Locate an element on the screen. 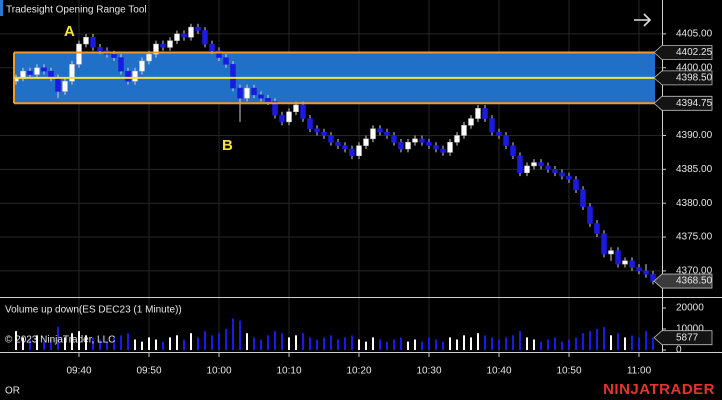  annotation: A is located at coordinates (69, 31).